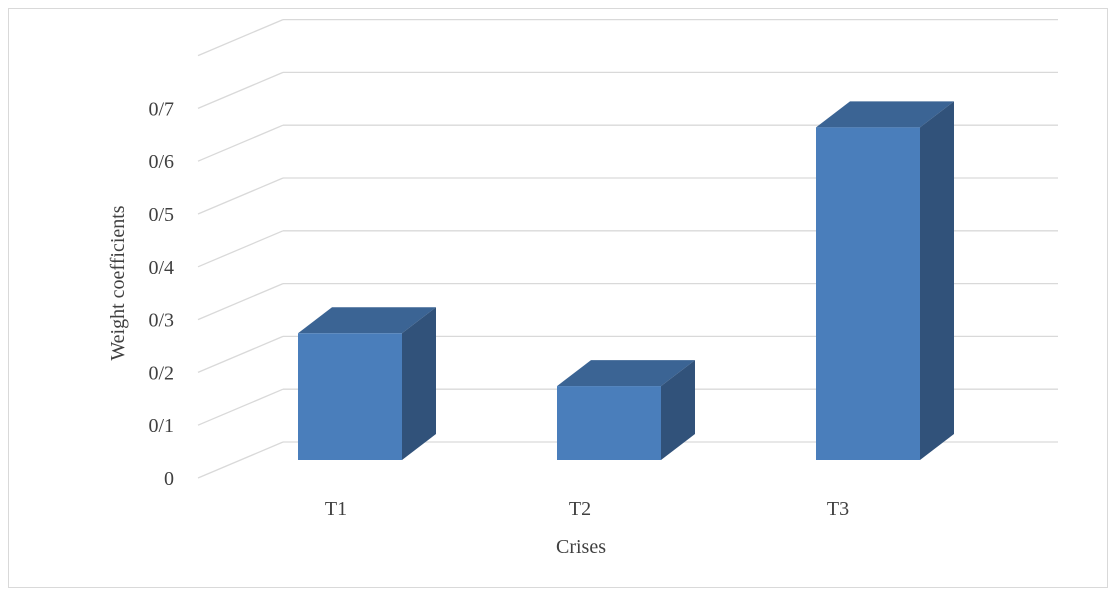 The image size is (1114, 592). Describe the element at coordinates (336, 509) in the screenshot. I see `x-tick-label: T1` at that location.